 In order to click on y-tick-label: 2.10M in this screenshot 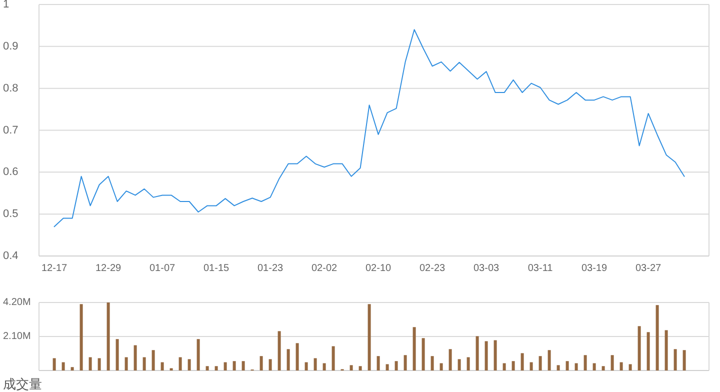, I will do `click(17, 336)`.